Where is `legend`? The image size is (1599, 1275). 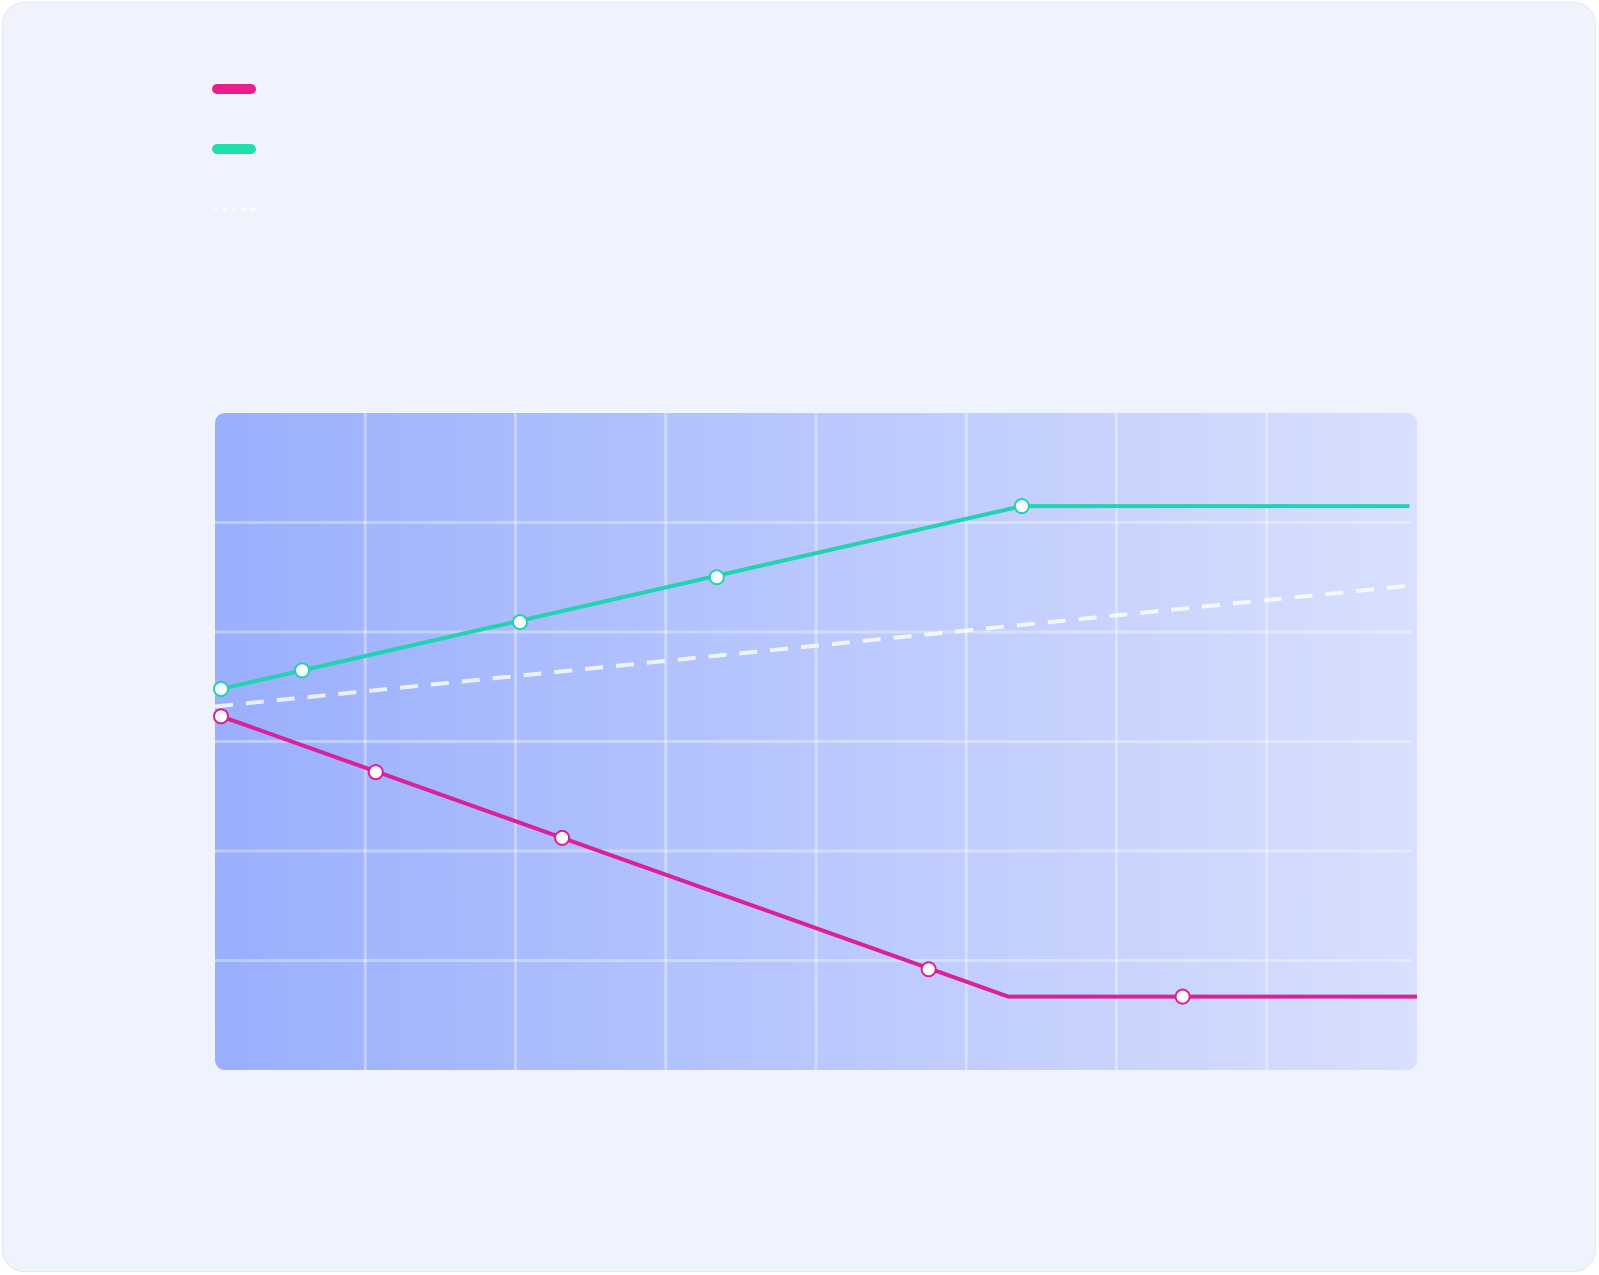 legend is located at coordinates (245, 162).